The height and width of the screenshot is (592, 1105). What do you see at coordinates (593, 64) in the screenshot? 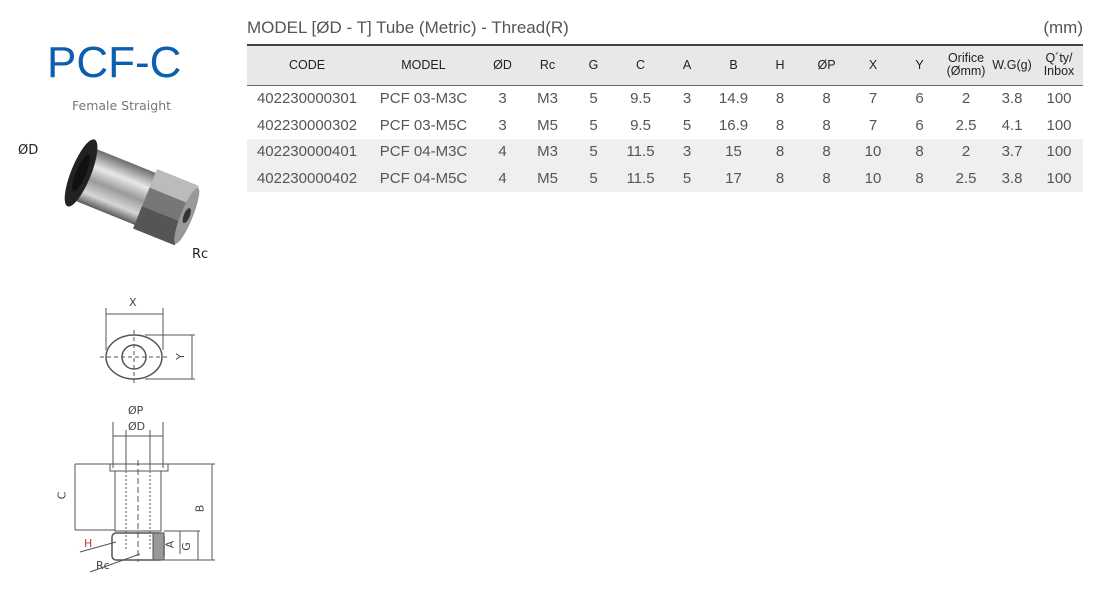
I see `column-header: G` at bounding box center [593, 64].